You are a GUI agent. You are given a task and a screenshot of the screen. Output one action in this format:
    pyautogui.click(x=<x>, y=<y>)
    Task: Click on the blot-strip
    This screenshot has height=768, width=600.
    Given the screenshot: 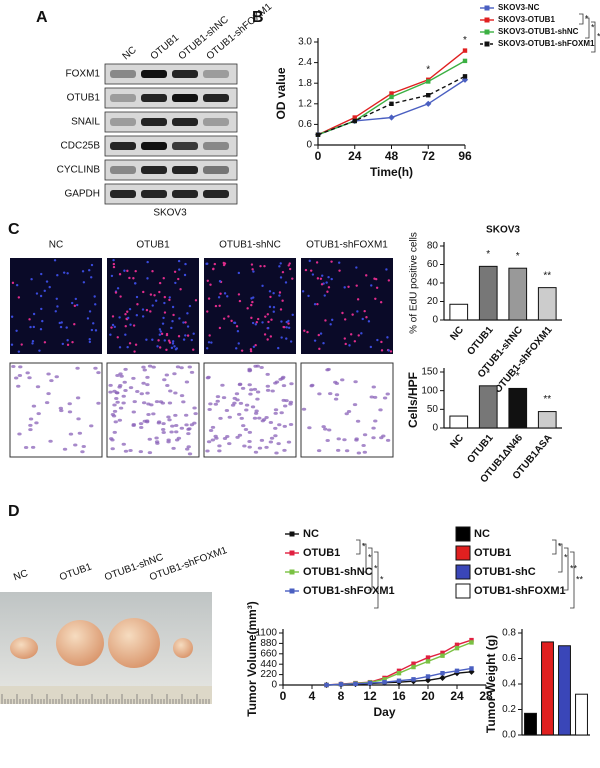 What is the action you would take?
    pyautogui.click(x=171, y=194)
    